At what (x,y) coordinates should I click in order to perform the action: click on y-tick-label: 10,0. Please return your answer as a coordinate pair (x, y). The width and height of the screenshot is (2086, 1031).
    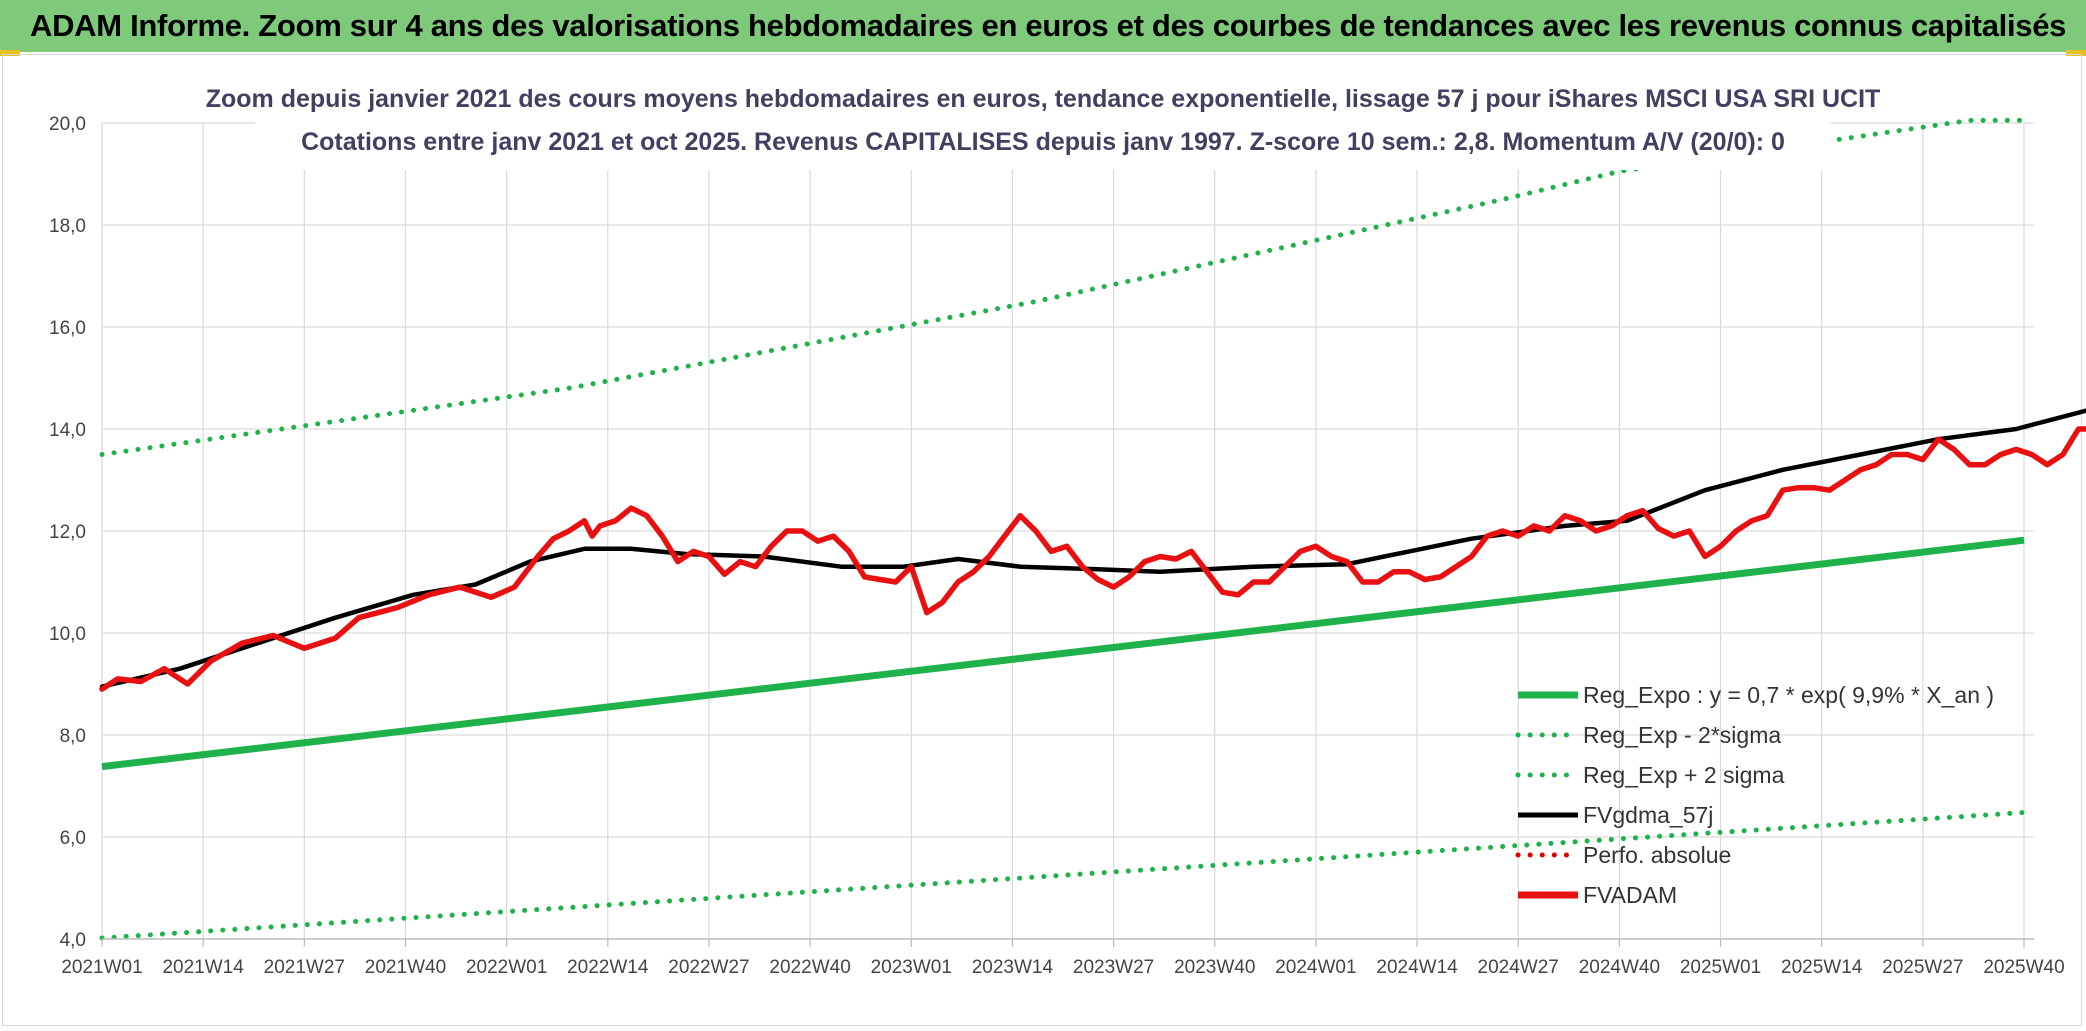
    Looking at the image, I should click on (67, 634).